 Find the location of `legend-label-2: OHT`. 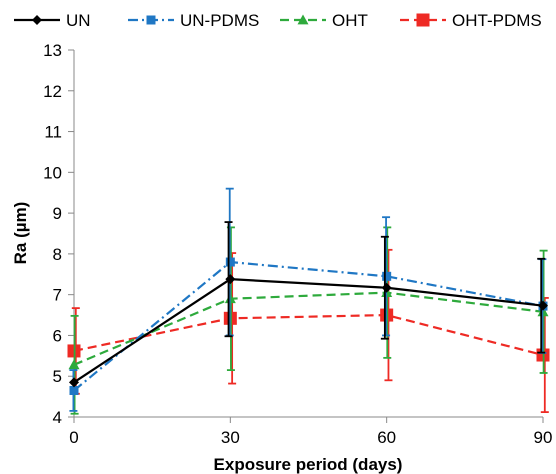

legend-label-2: OHT is located at coordinates (350, 20).